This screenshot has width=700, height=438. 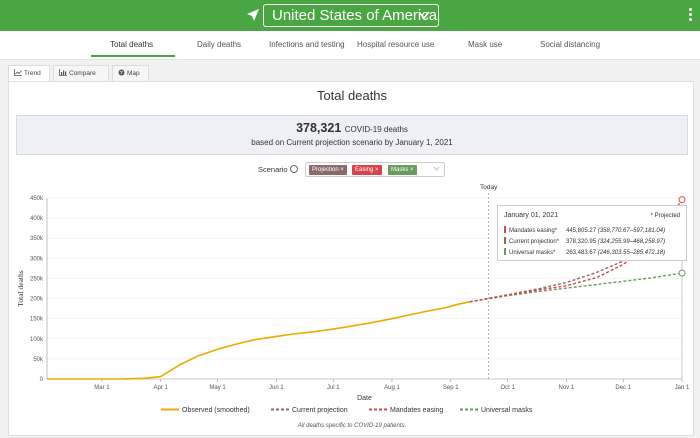 What do you see at coordinates (352, 95) in the screenshot?
I see `panel-title: Total deaths` at bounding box center [352, 95].